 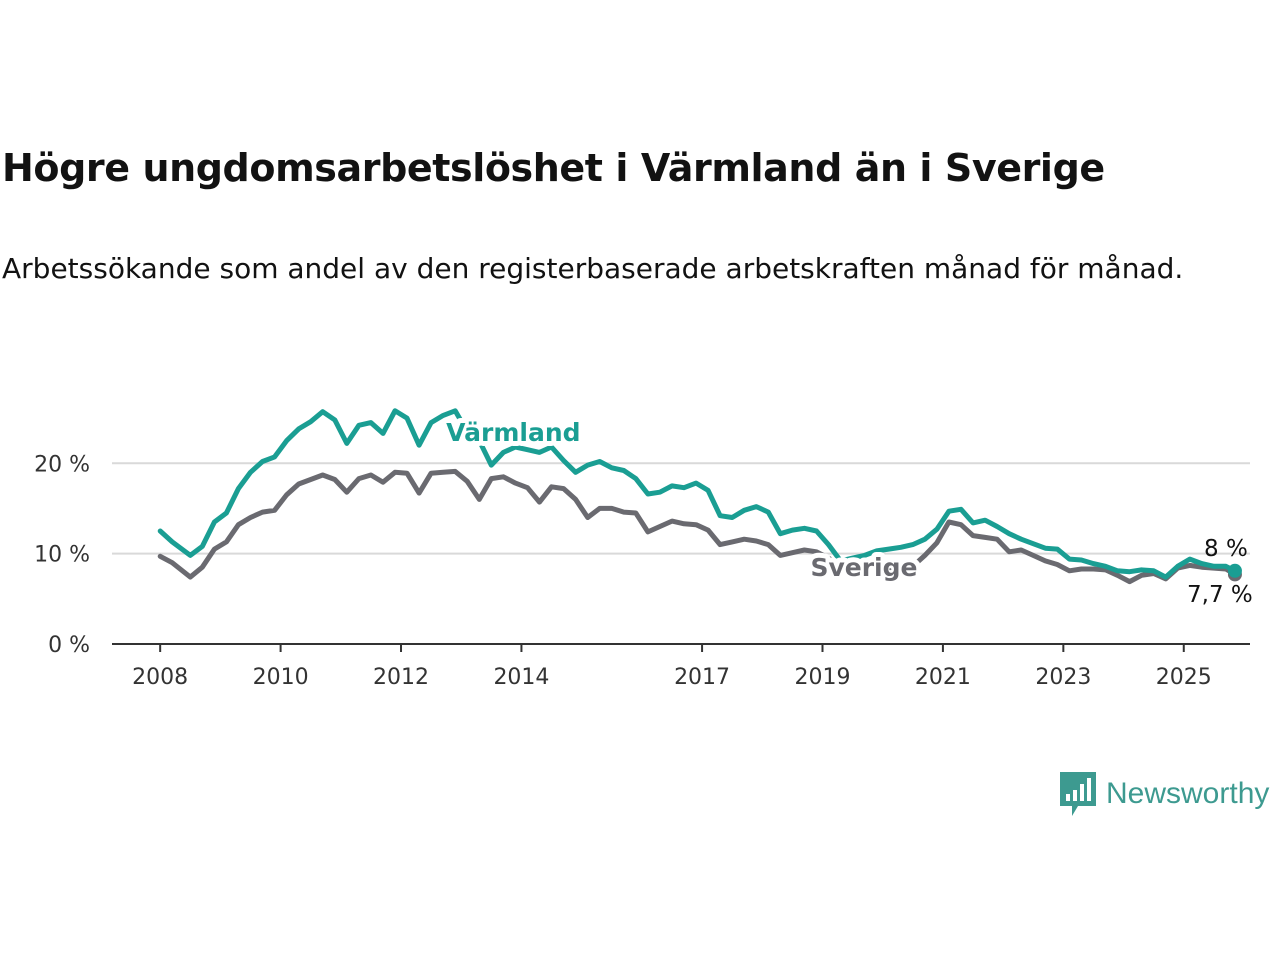 I want to click on brand-name: Newsworthy, so click(x=1188, y=793).